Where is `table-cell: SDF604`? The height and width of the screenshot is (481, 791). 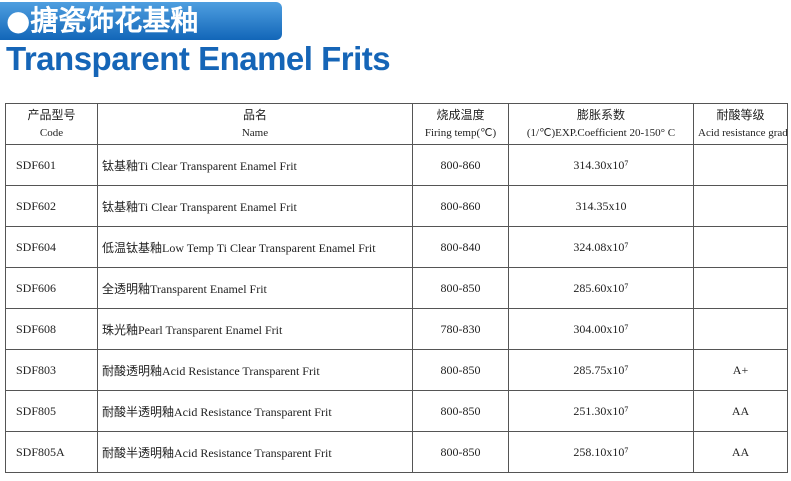 table-cell: SDF604 is located at coordinates (51, 247).